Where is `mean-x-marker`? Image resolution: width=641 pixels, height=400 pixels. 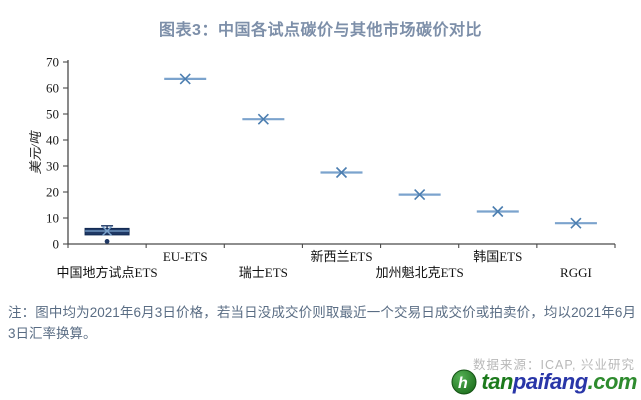
mean-x-marker is located at coordinates (107, 231).